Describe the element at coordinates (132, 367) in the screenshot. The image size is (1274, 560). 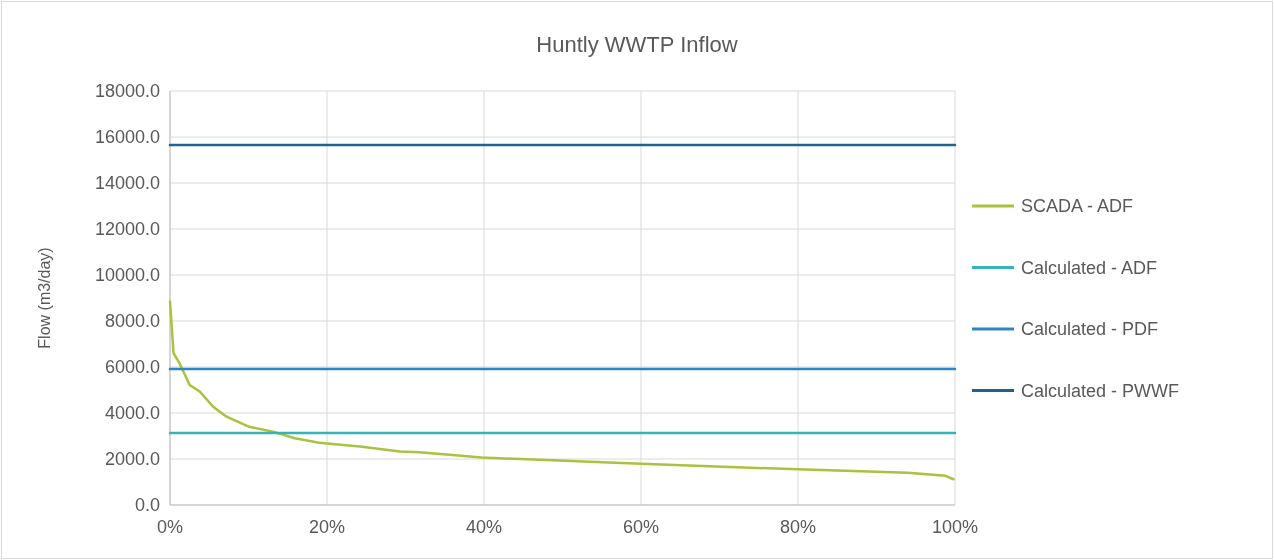
I see `y-tick-label: 6000.0` at that location.